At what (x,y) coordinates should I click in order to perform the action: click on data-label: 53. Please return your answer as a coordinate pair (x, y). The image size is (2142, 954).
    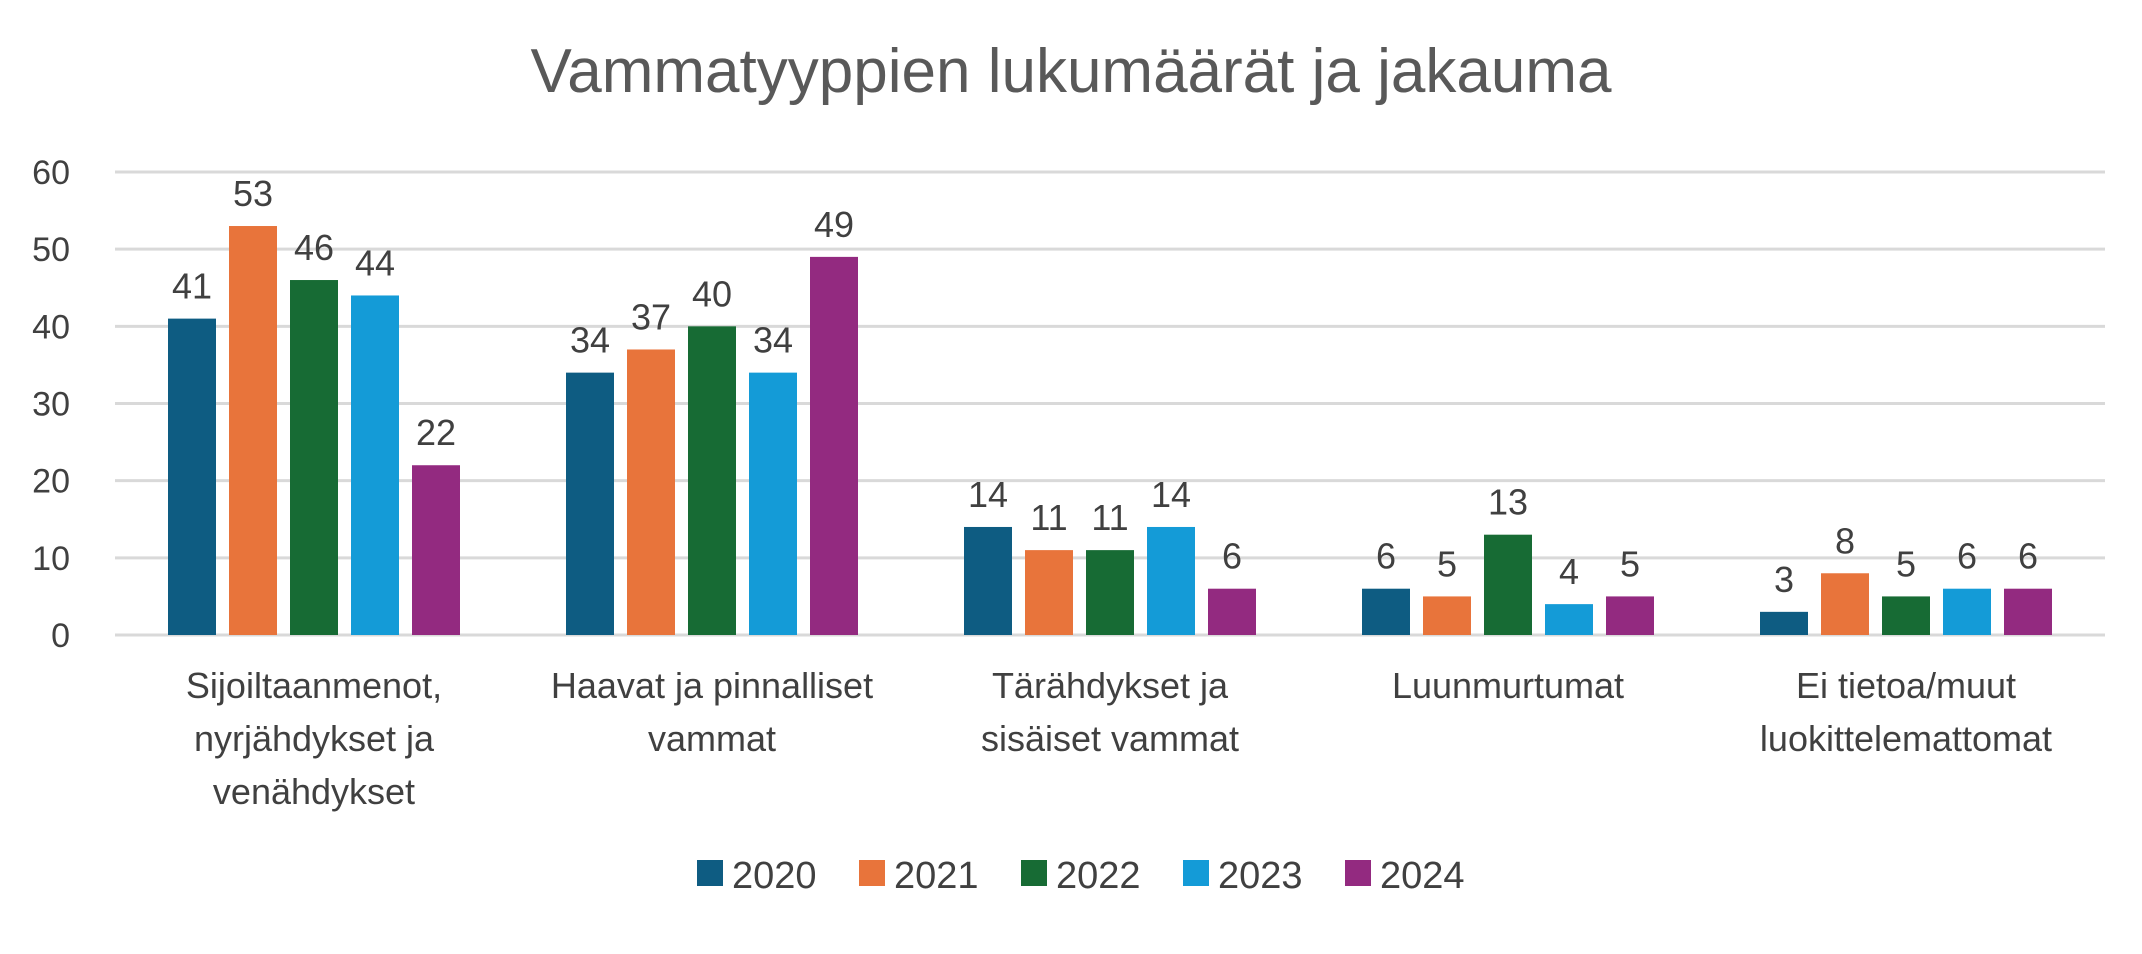
    Looking at the image, I should click on (253, 193).